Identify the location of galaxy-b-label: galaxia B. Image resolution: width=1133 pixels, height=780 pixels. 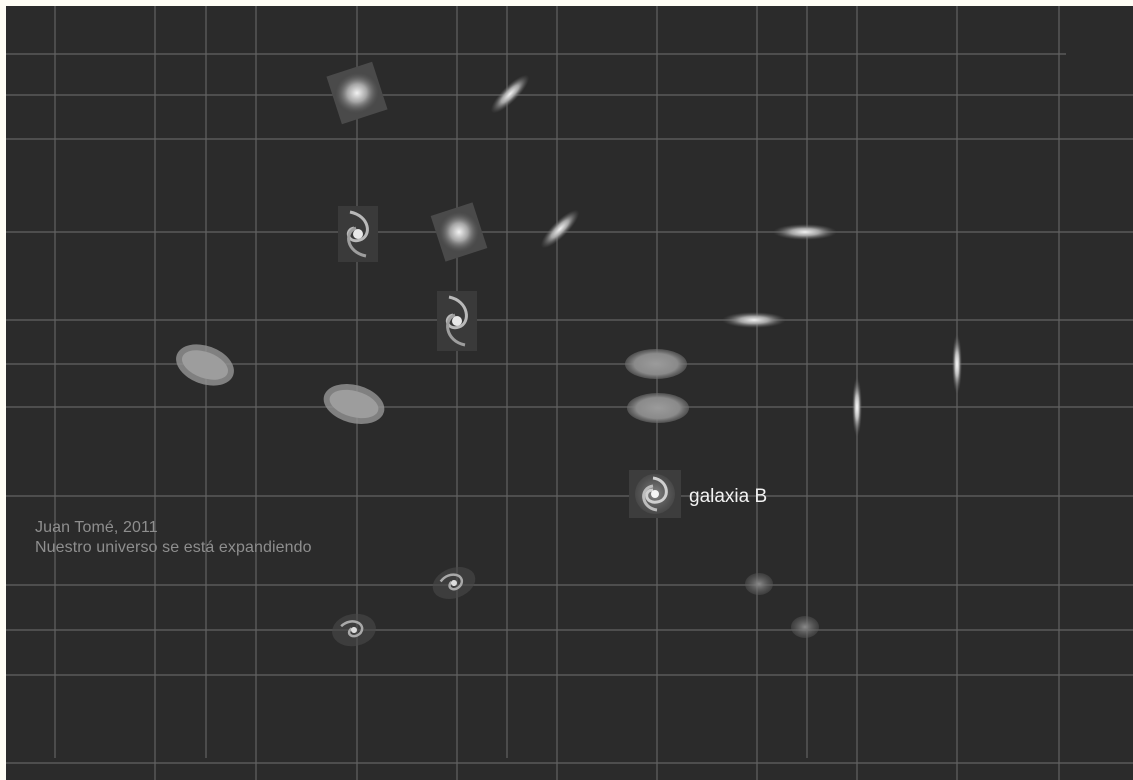
(728, 496).